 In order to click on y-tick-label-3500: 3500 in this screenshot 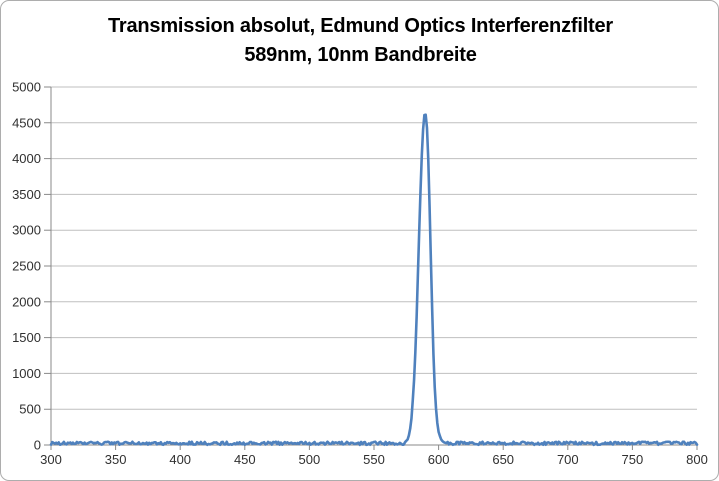, I will do `click(26, 194)`.